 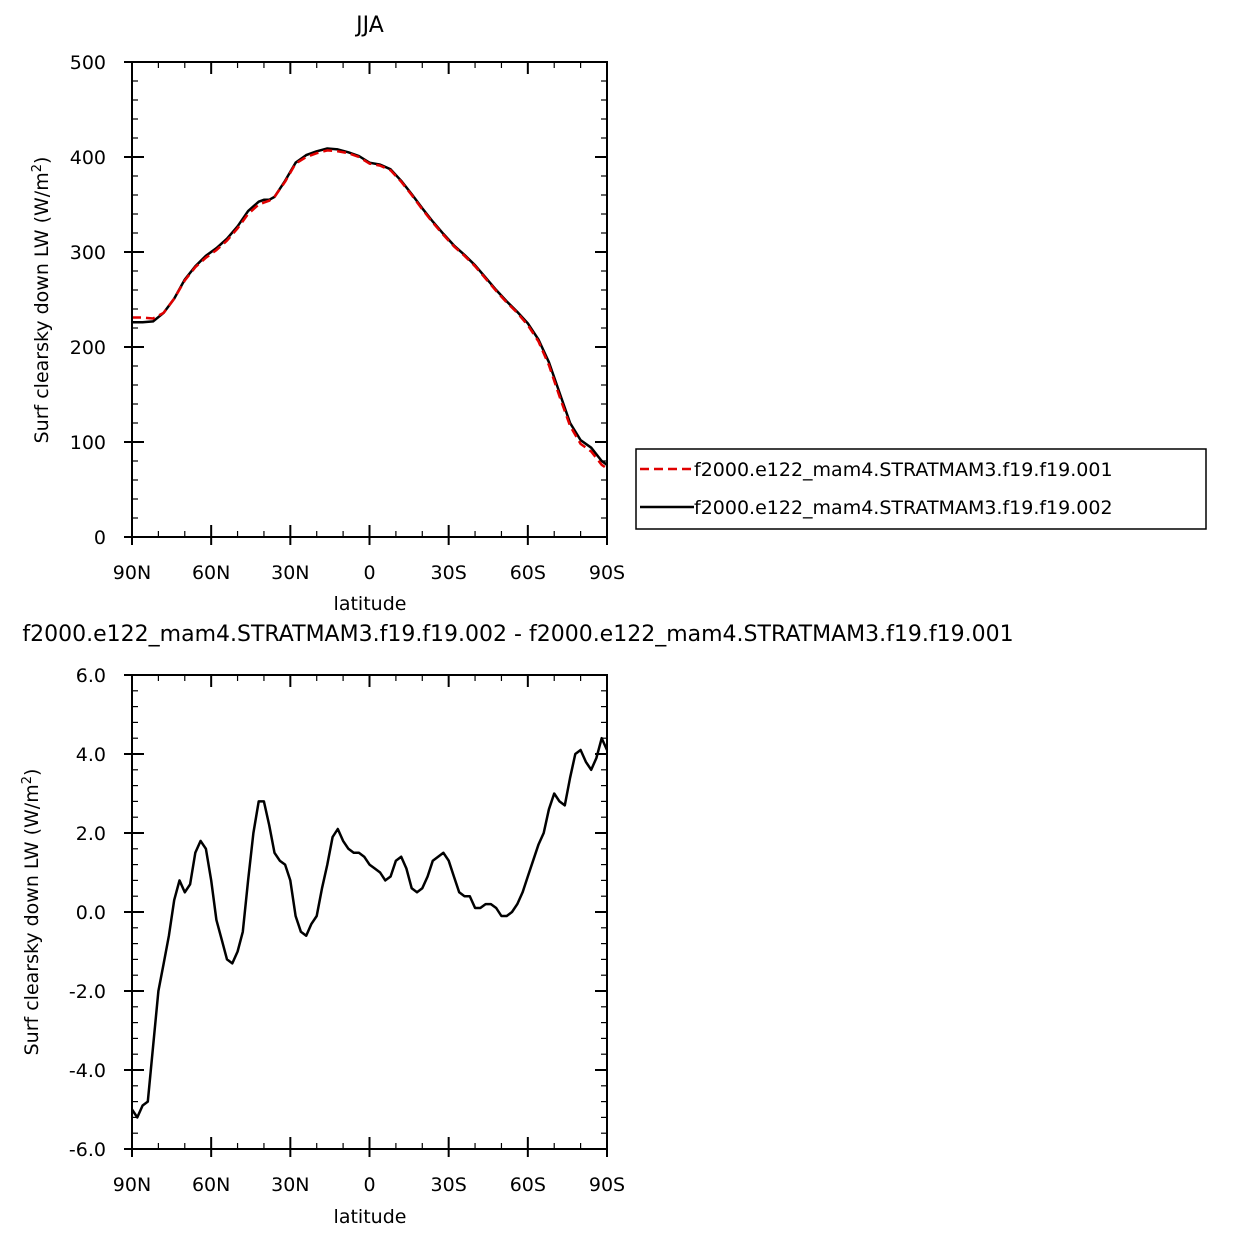 I want to click on y-tick-label: 0.0, so click(x=91, y=913).